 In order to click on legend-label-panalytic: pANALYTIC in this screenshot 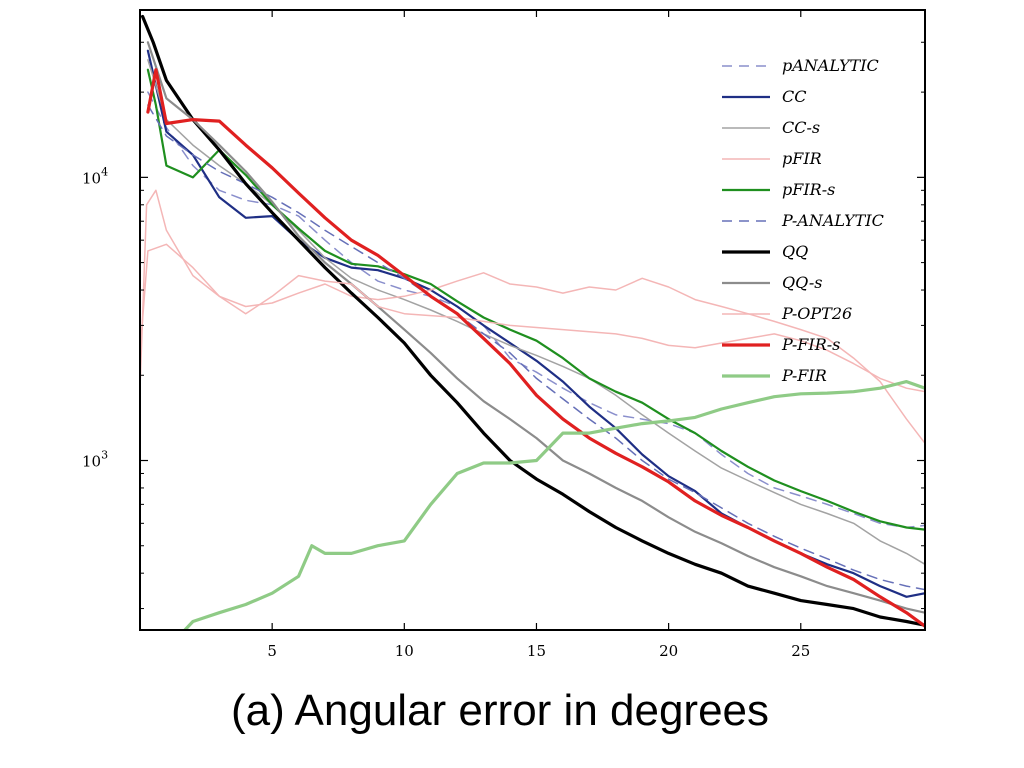, I will do `click(830, 65)`.